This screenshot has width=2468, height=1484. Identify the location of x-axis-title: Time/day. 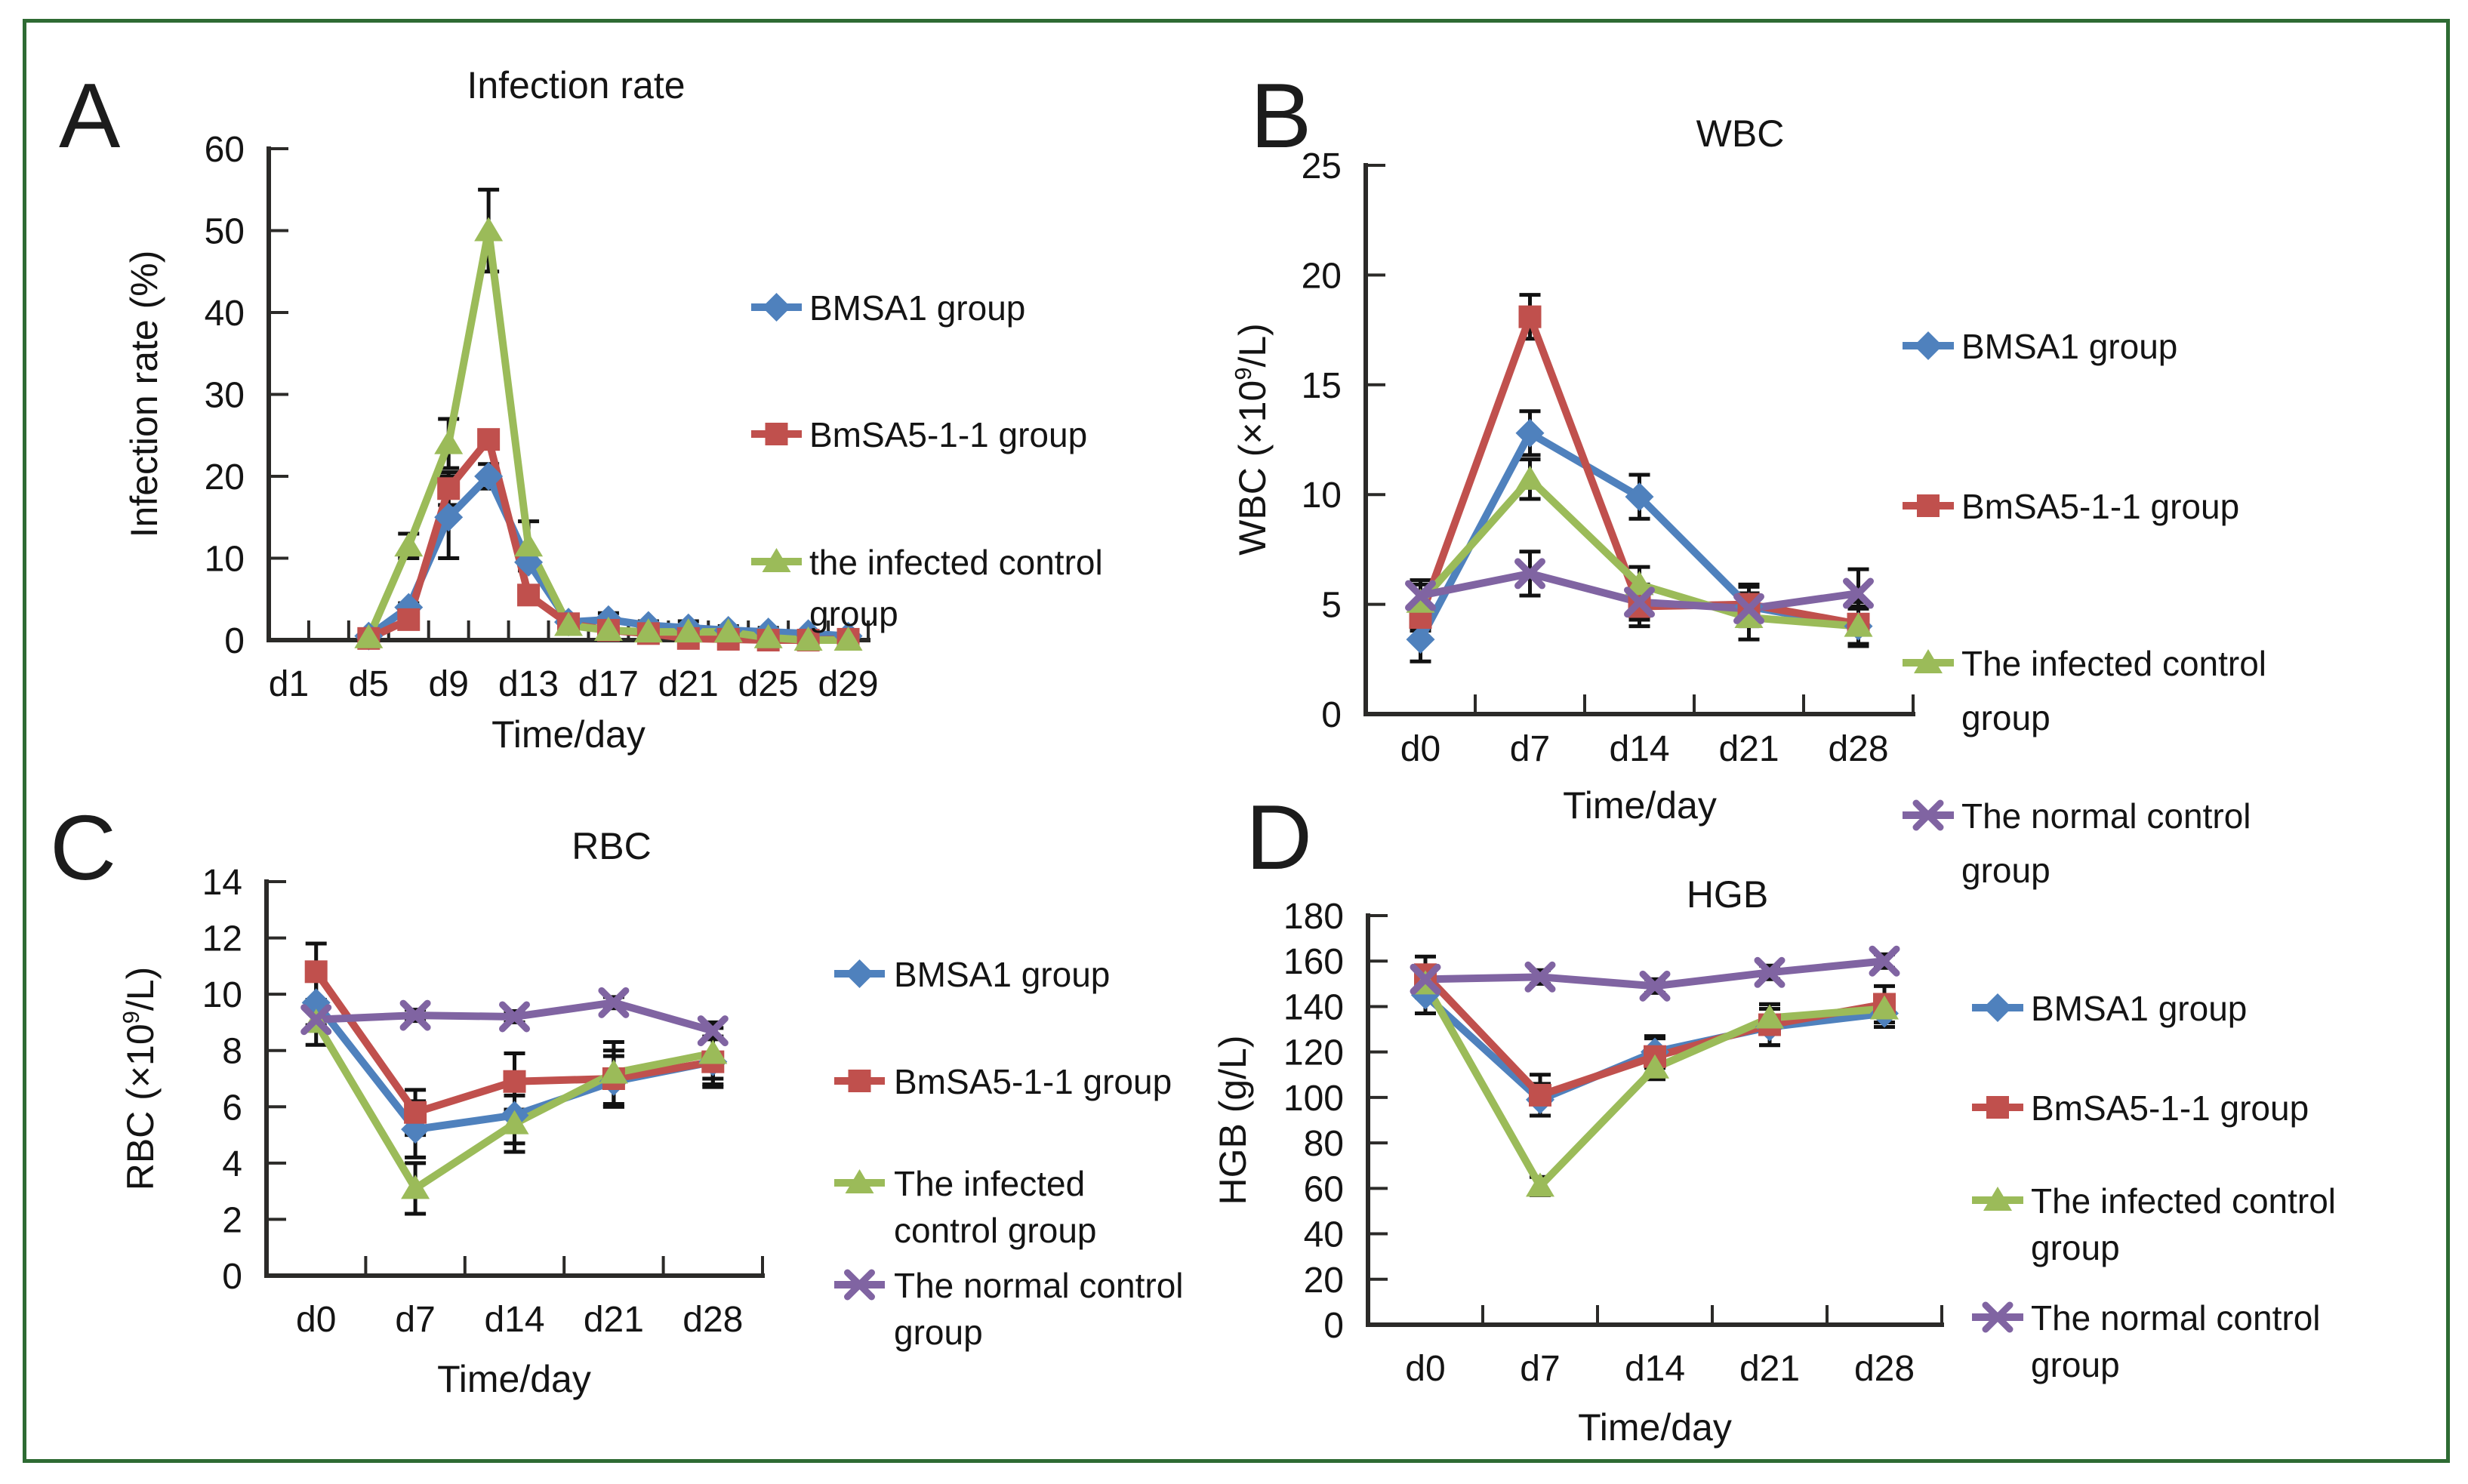
(1655, 1427).